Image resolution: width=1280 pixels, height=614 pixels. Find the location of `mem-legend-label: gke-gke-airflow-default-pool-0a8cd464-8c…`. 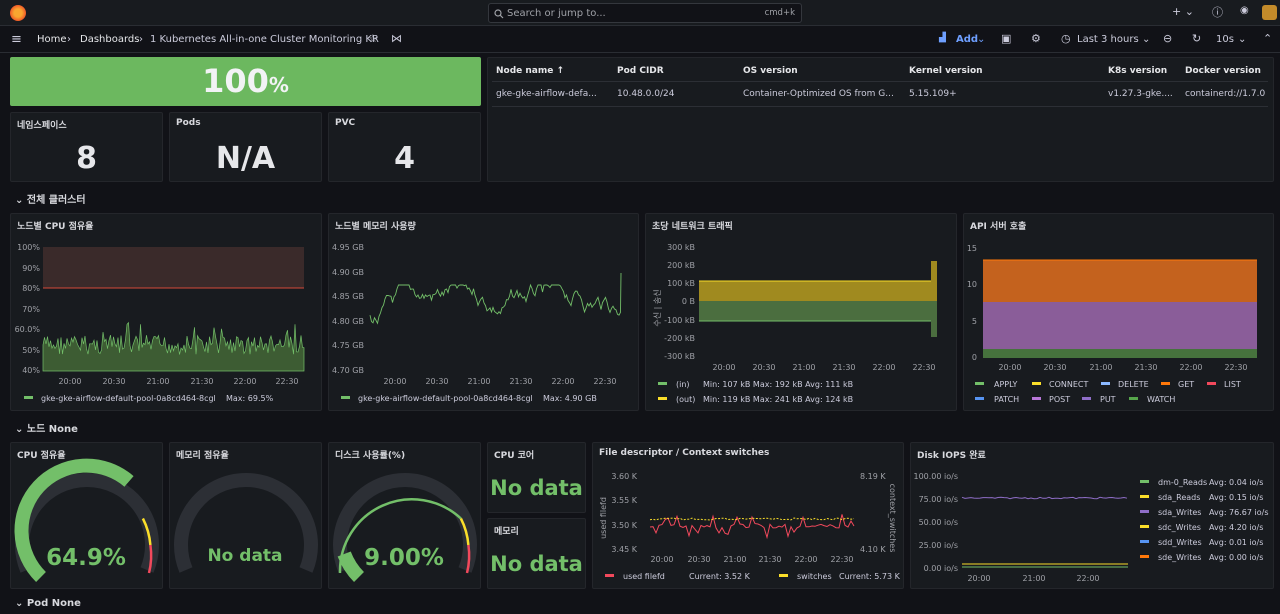

mem-legend-label: gke-gke-airflow-default-pool-0a8cd464-8c… is located at coordinates (445, 398).